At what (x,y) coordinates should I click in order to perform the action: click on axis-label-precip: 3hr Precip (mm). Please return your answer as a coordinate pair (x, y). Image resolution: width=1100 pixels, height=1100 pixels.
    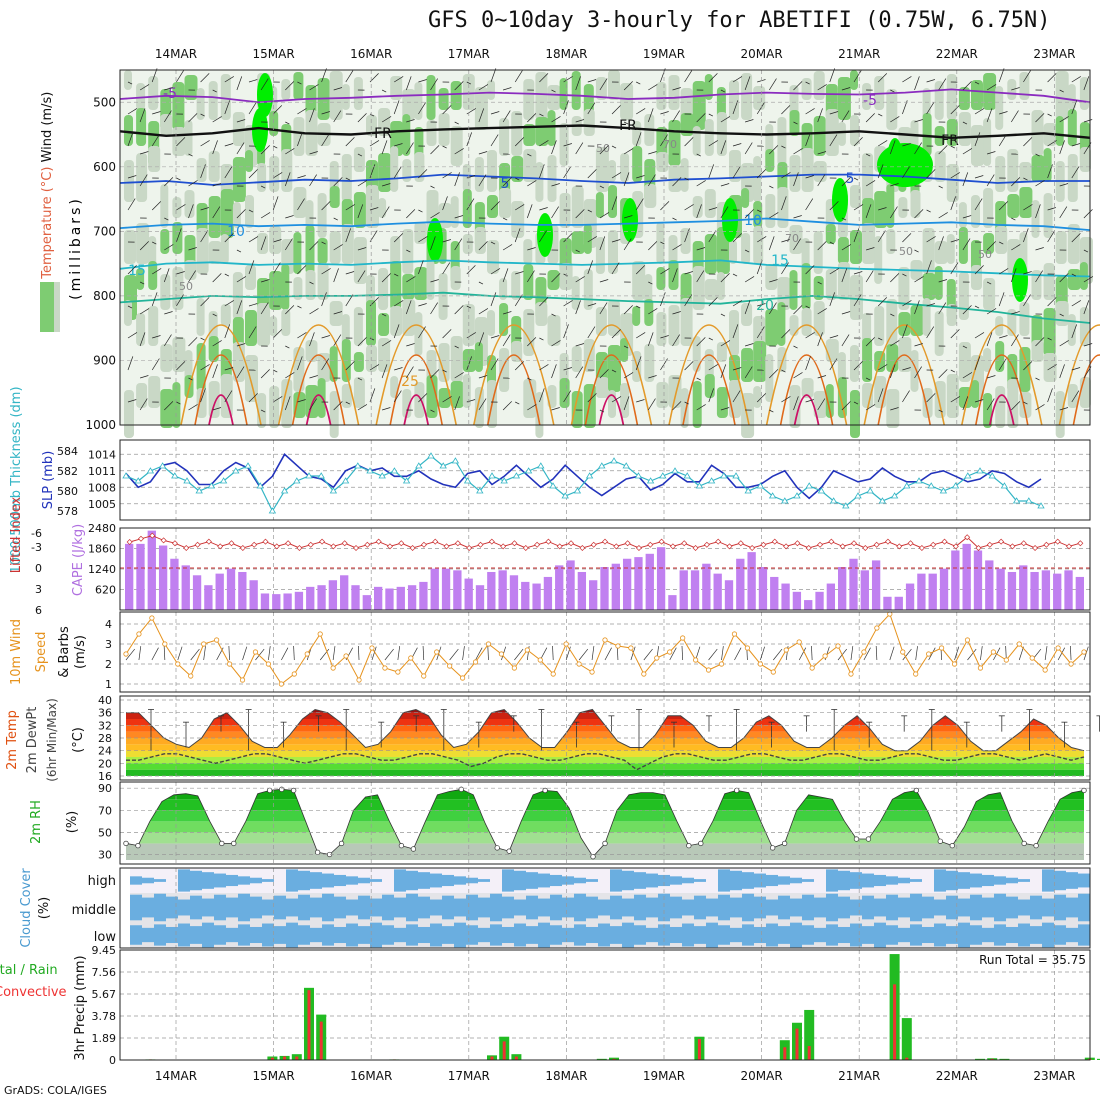
    Looking at the image, I should click on (80, 1007).